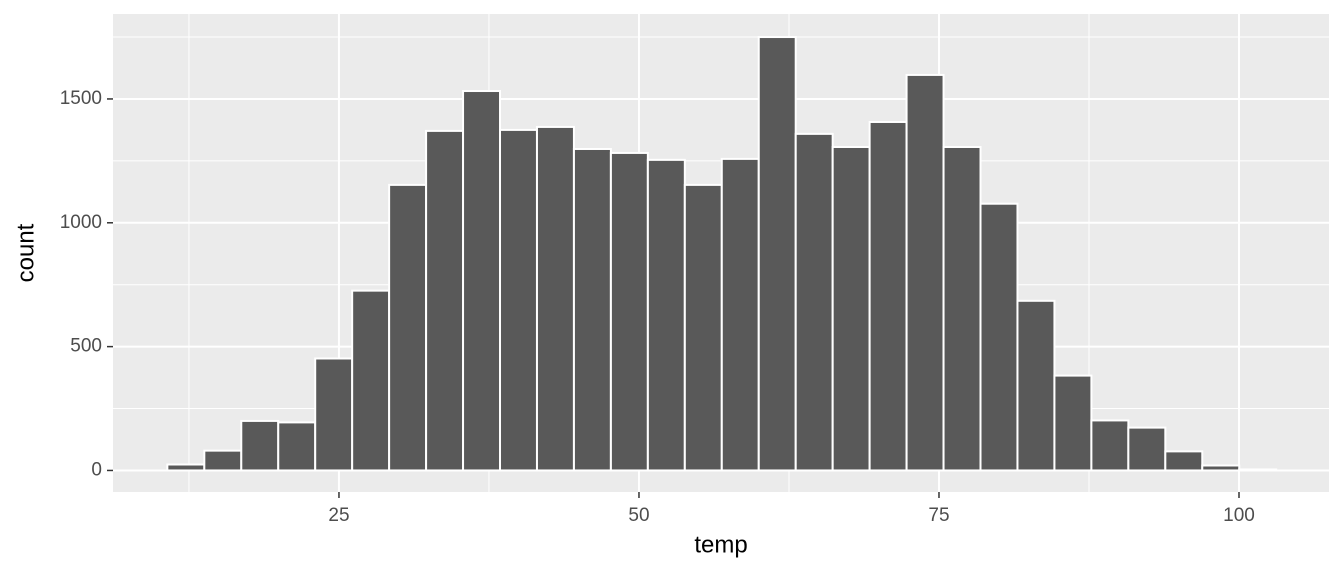 Image resolution: width=1344 pixels, height=581 pixels. Describe the element at coordinates (25, 252) in the screenshot. I see `y-axis-title: count` at that location.